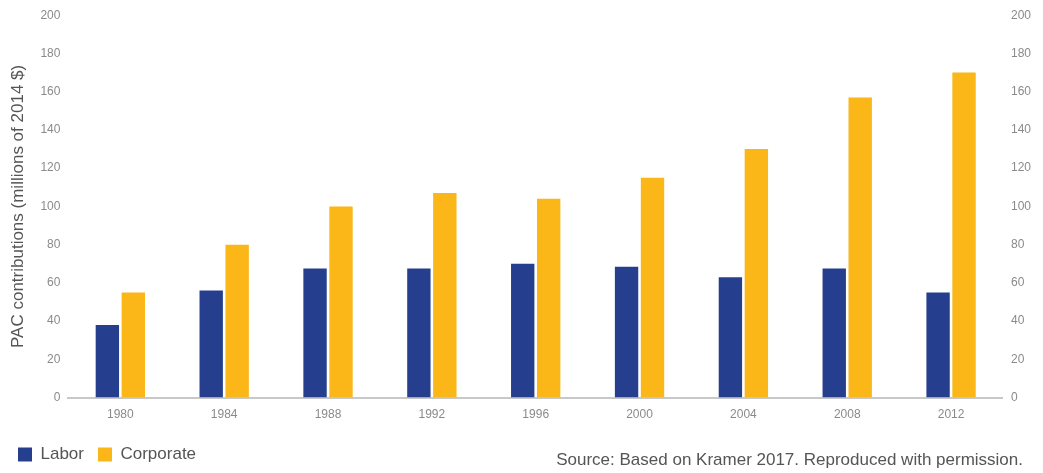 The width and height of the screenshot is (1043, 473). What do you see at coordinates (54, 282) in the screenshot?
I see `y-tick-label: 60` at bounding box center [54, 282].